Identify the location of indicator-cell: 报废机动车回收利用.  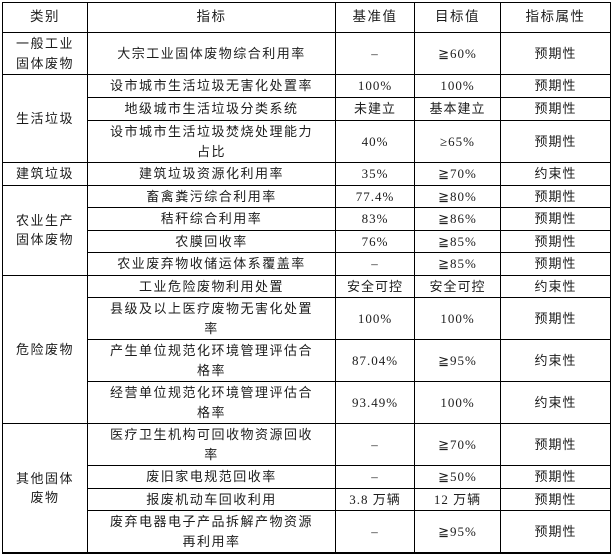
(211, 499).